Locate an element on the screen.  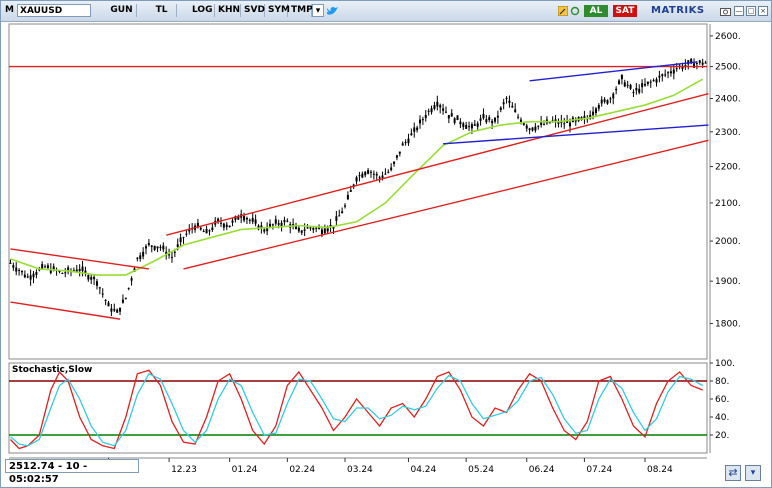
stochastic-title: Stochastic,Slow is located at coordinates (52, 370).